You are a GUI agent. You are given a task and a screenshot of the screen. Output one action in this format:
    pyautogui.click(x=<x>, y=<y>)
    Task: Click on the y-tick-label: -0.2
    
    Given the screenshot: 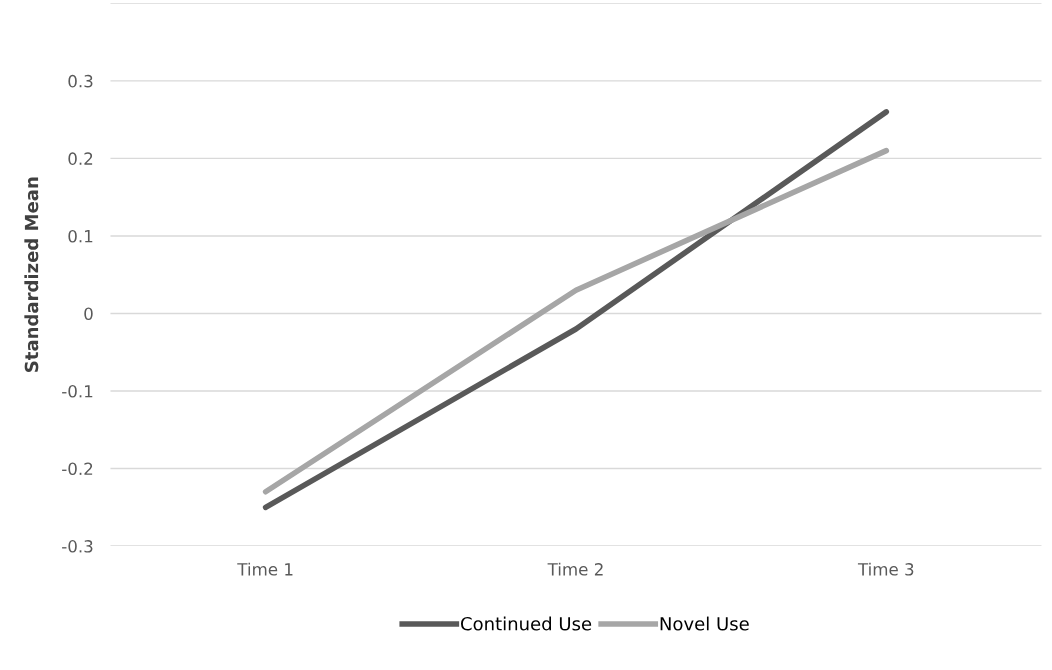 What is the action you would take?
    pyautogui.click(x=77, y=469)
    